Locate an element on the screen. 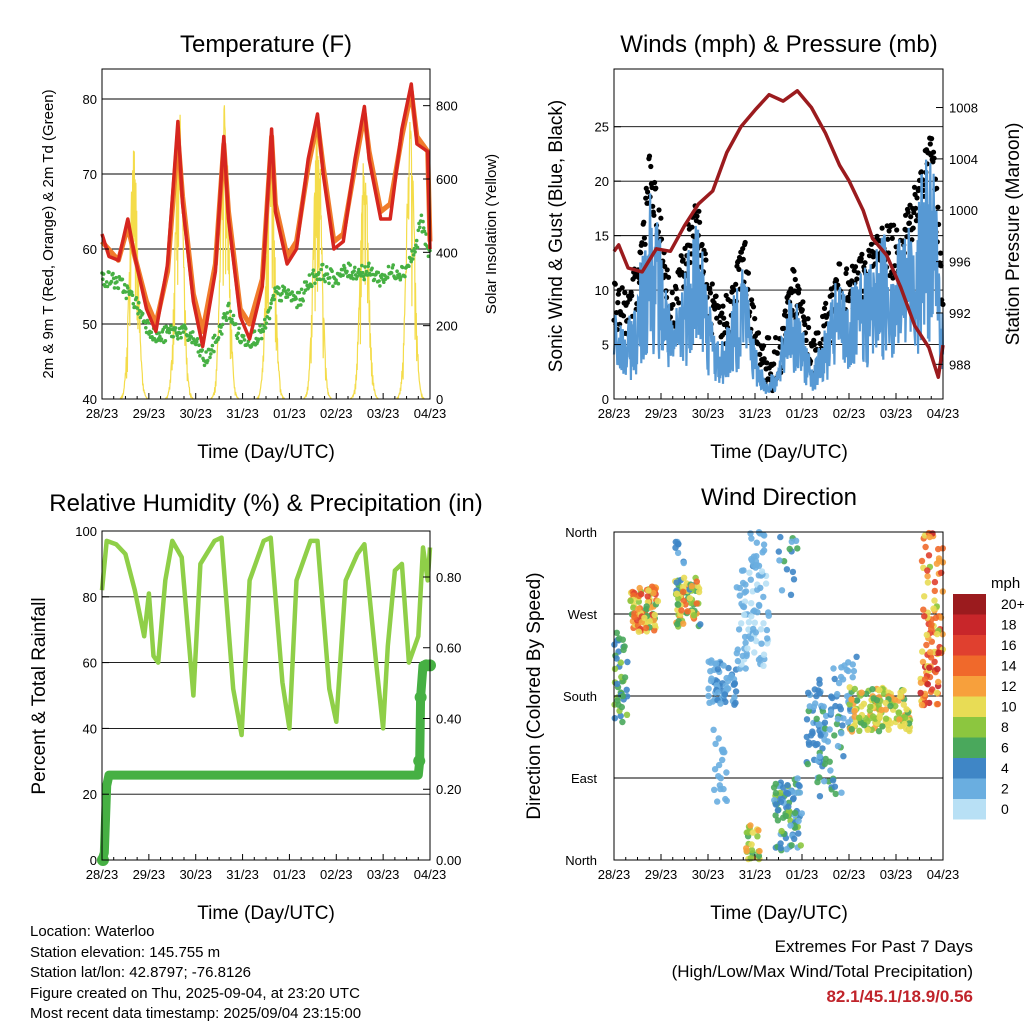 Image resolution: width=1024 pixels, height=1025 pixels. humidity-y-tick-label: 20 is located at coordinates (90, 794).